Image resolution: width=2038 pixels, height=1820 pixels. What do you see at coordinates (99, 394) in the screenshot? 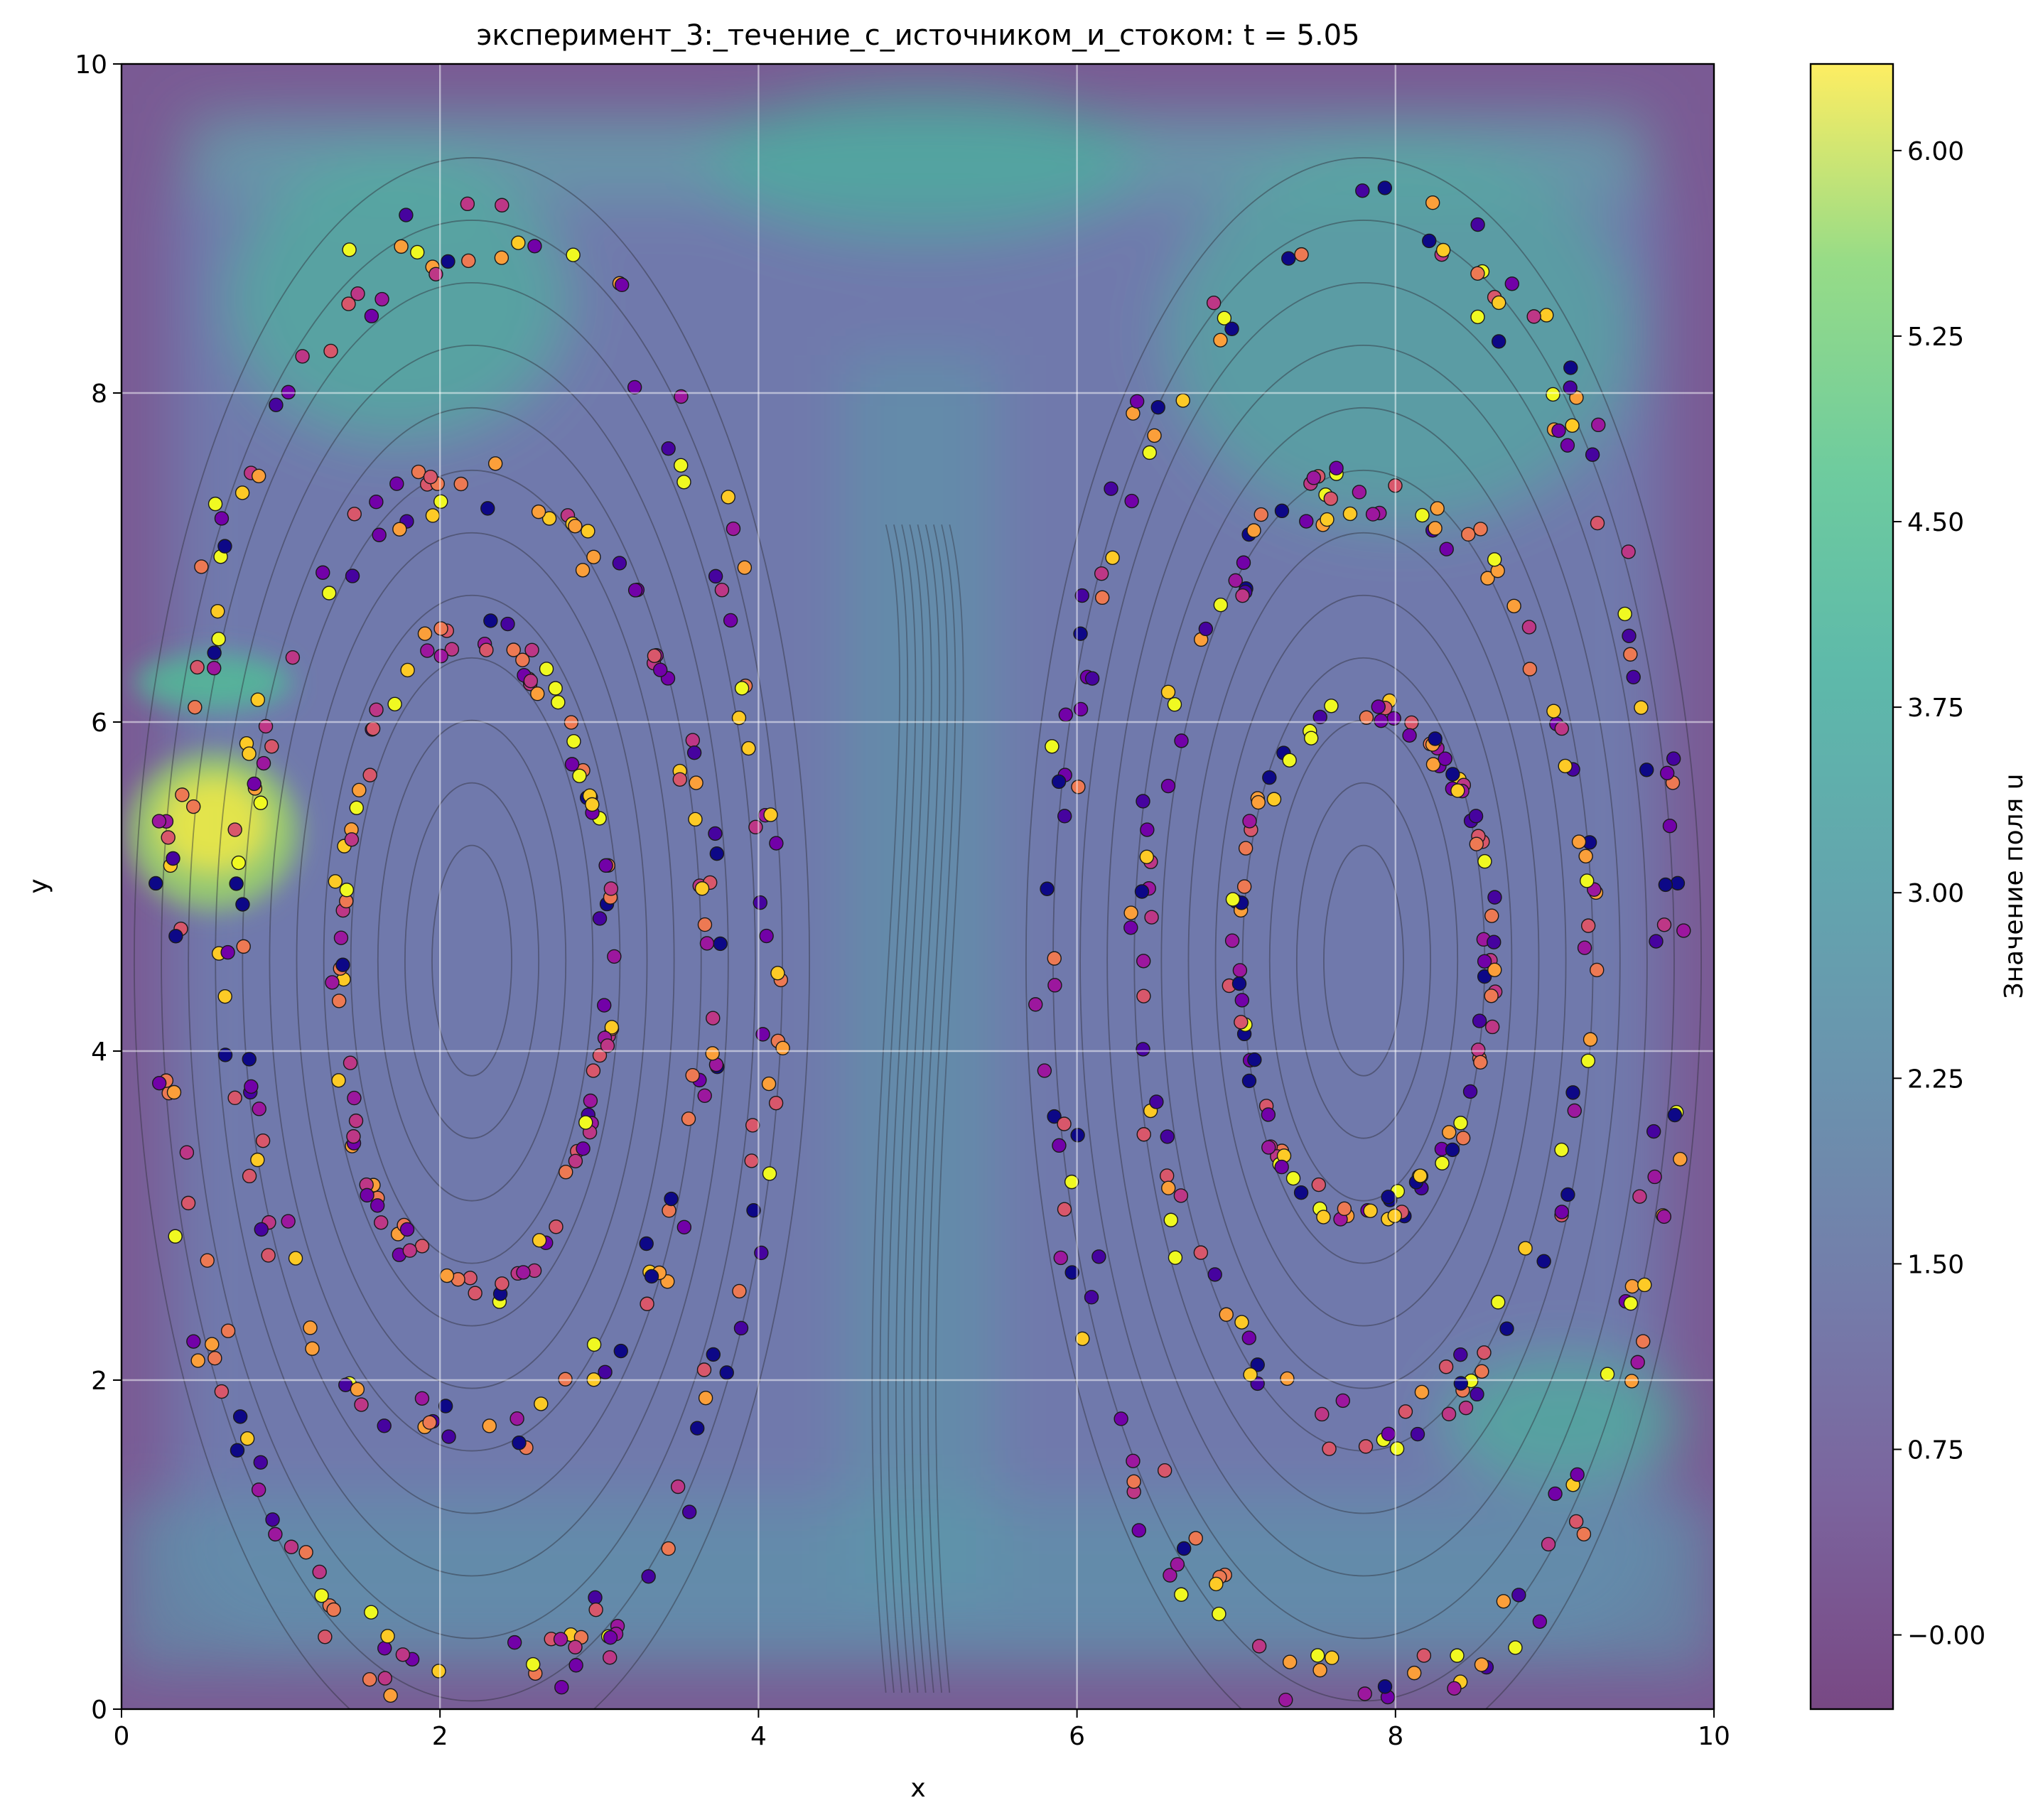
I see `y-tick-label: 8` at bounding box center [99, 394].